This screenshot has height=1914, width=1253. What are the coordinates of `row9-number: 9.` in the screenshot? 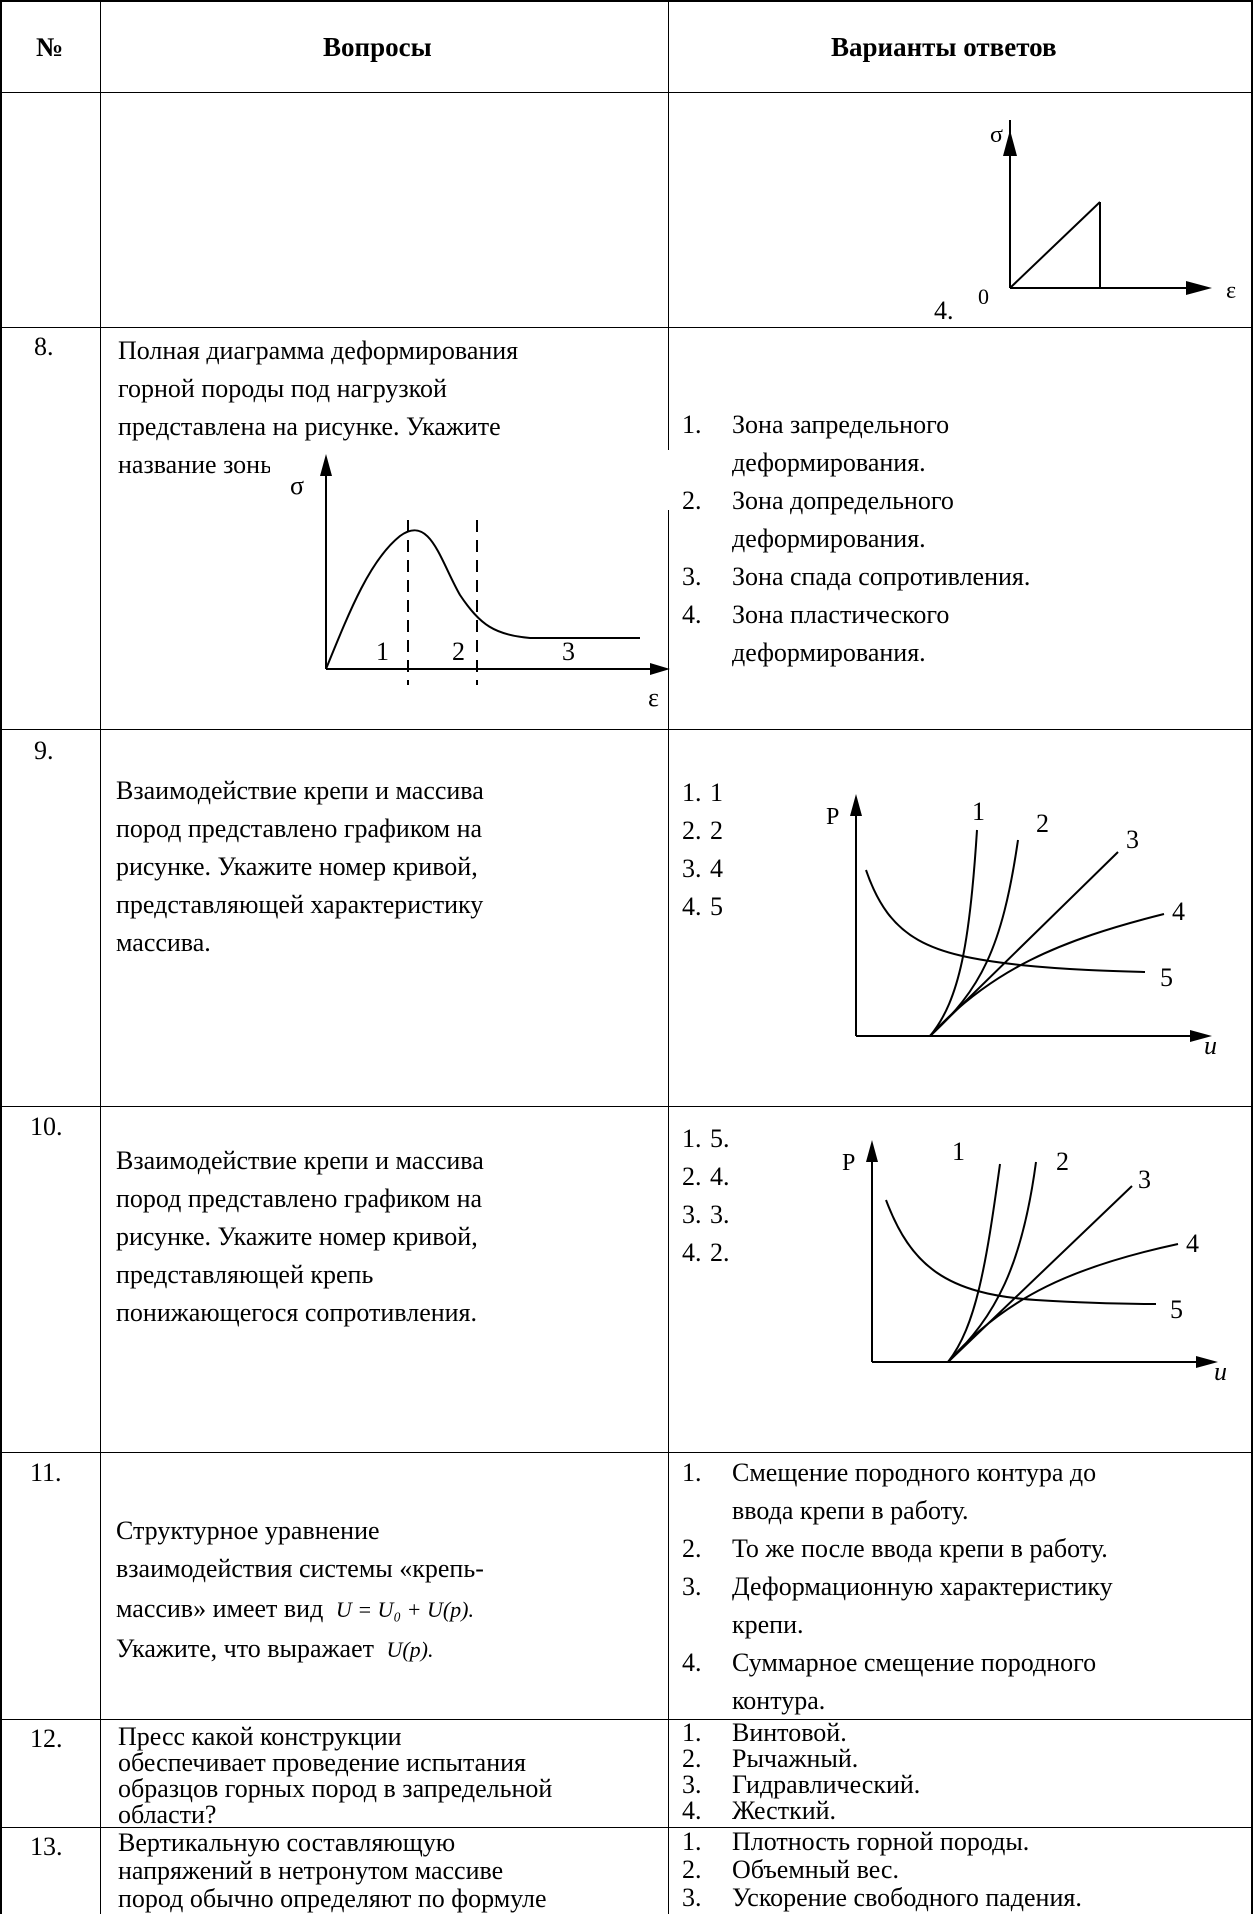 It's located at (44, 750).